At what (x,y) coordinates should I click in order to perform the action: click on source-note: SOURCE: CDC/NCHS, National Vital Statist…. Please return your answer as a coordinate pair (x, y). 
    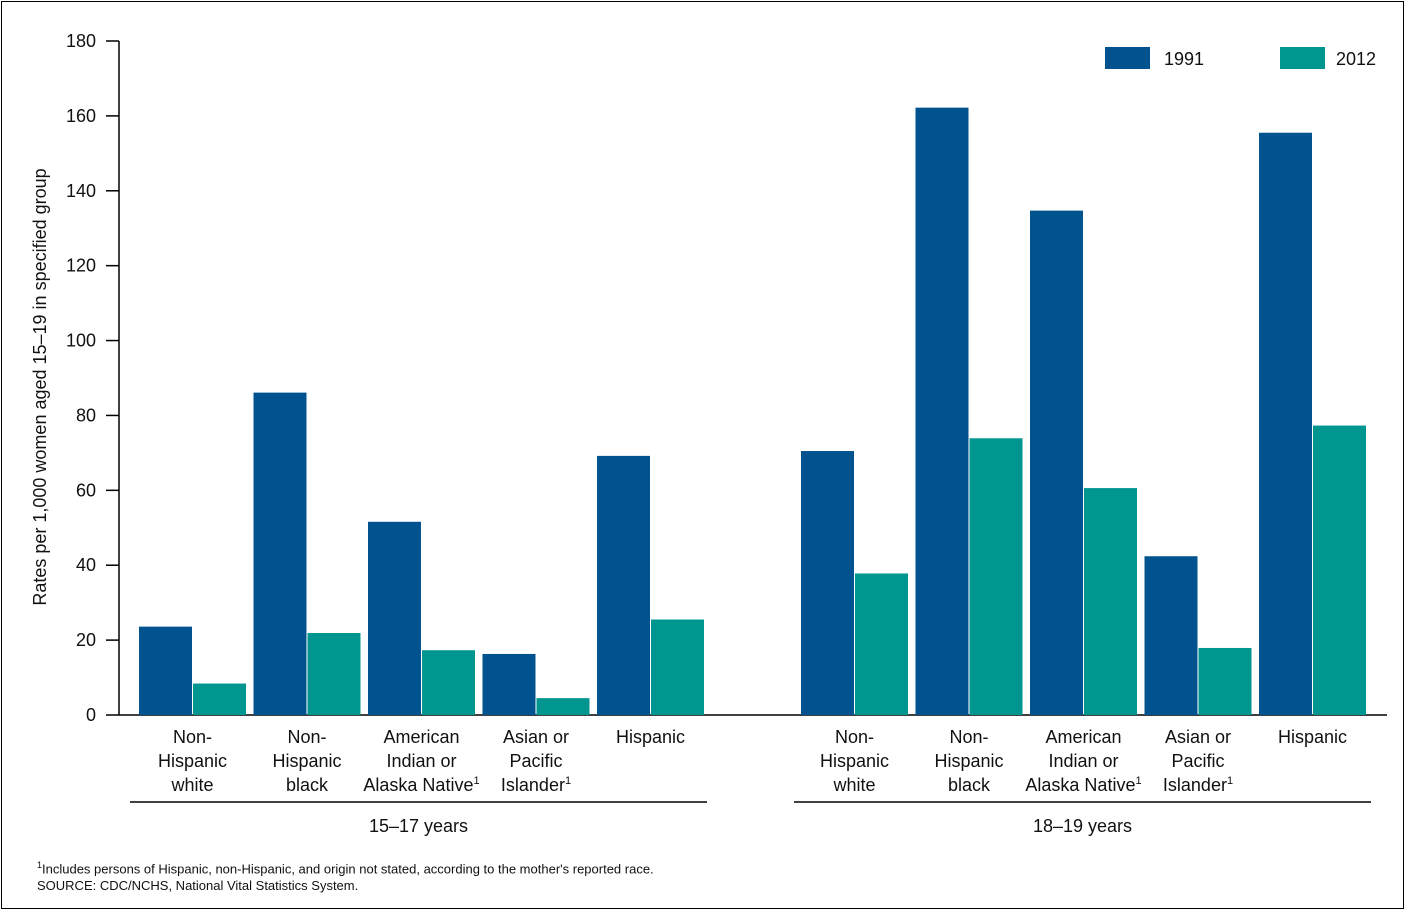
    Looking at the image, I should click on (198, 885).